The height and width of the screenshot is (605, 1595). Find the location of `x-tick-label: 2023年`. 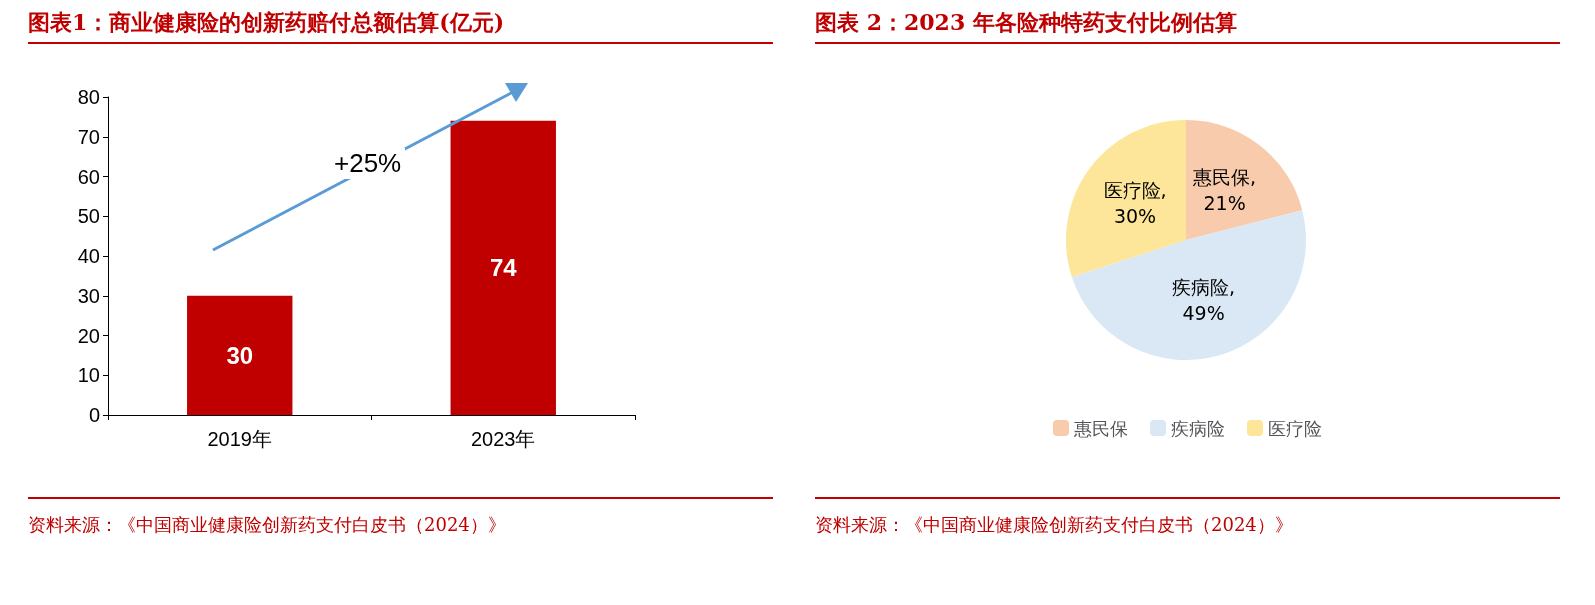

x-tick-label: 2023年 is located at coordinates (503, 439).